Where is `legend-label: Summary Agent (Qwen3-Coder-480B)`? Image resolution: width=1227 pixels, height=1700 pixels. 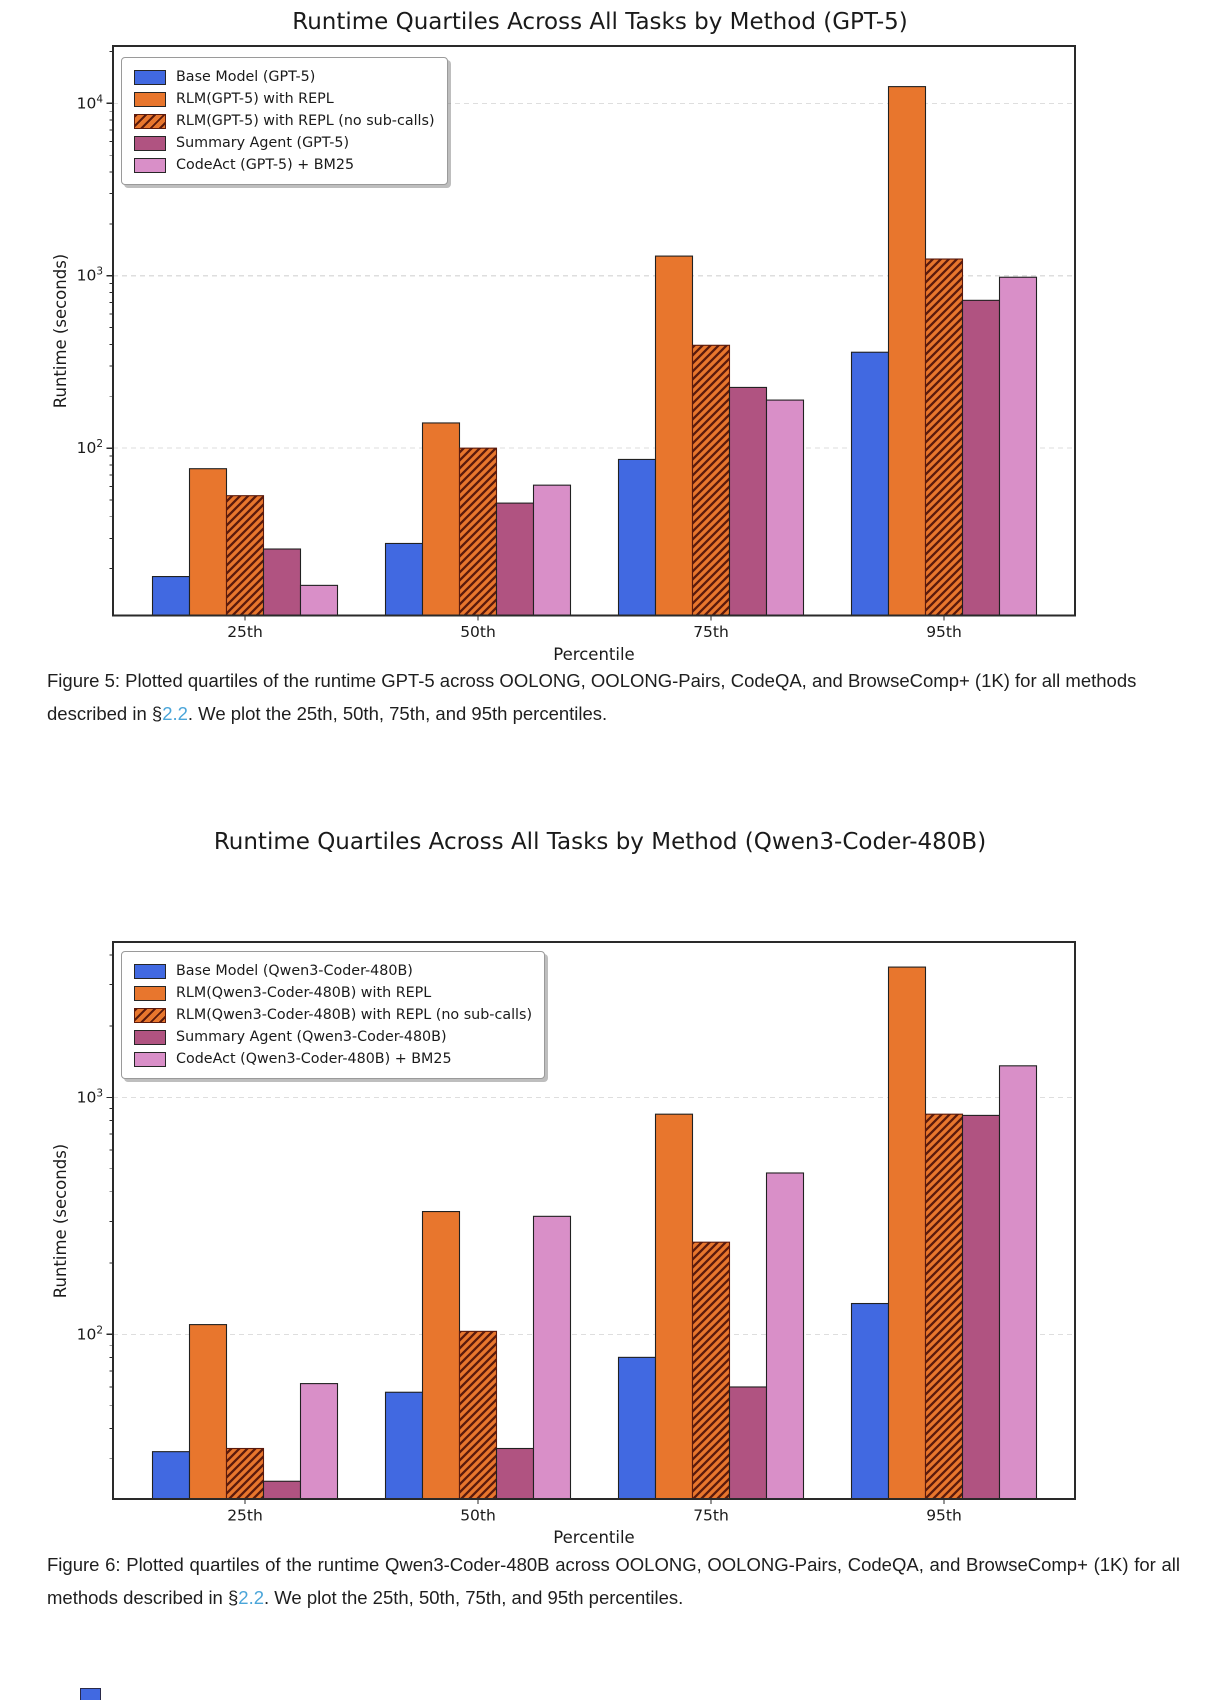
legend-label: Summary Agent (Qwen3-Coder-480B) is located at coordinates (311, 1037).